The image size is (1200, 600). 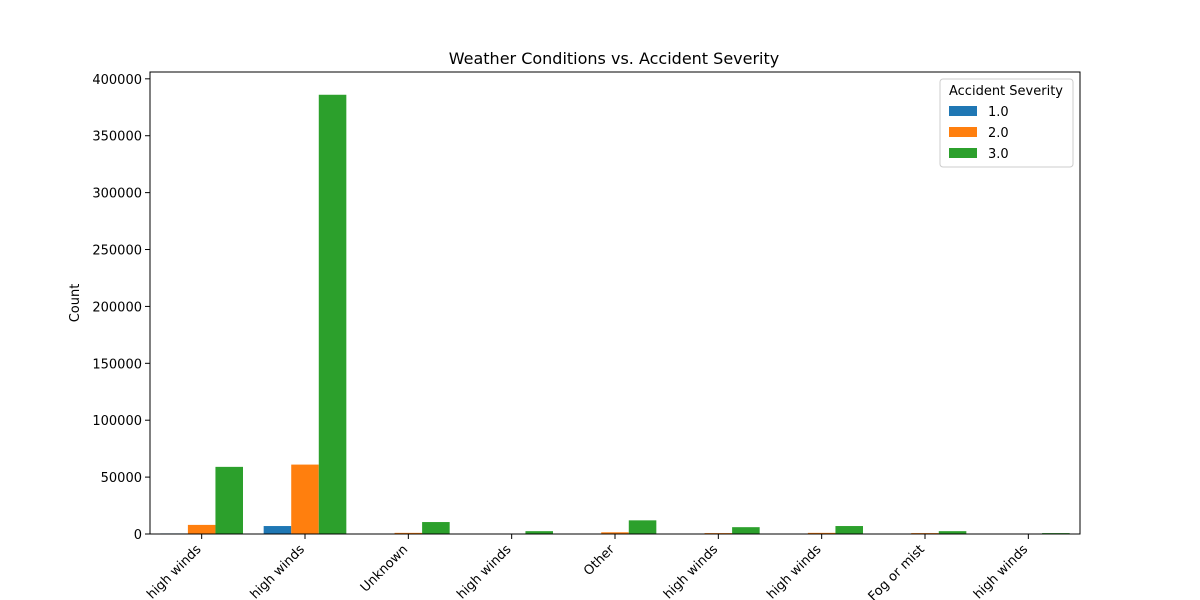 I want to click on legend-label: 2.0, so click(x=998, y=133).